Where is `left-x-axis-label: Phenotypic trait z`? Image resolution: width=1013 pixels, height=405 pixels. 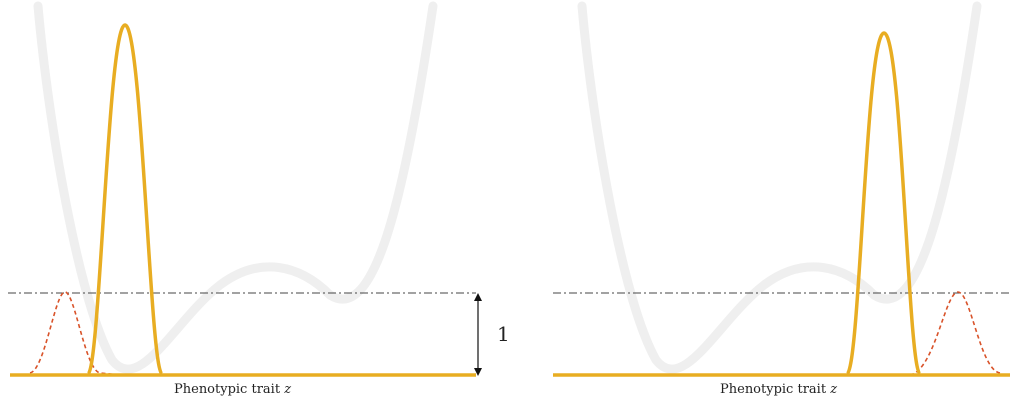 left-x-axis-label: Phenotypic trait z is located at coordinates (232, 389).